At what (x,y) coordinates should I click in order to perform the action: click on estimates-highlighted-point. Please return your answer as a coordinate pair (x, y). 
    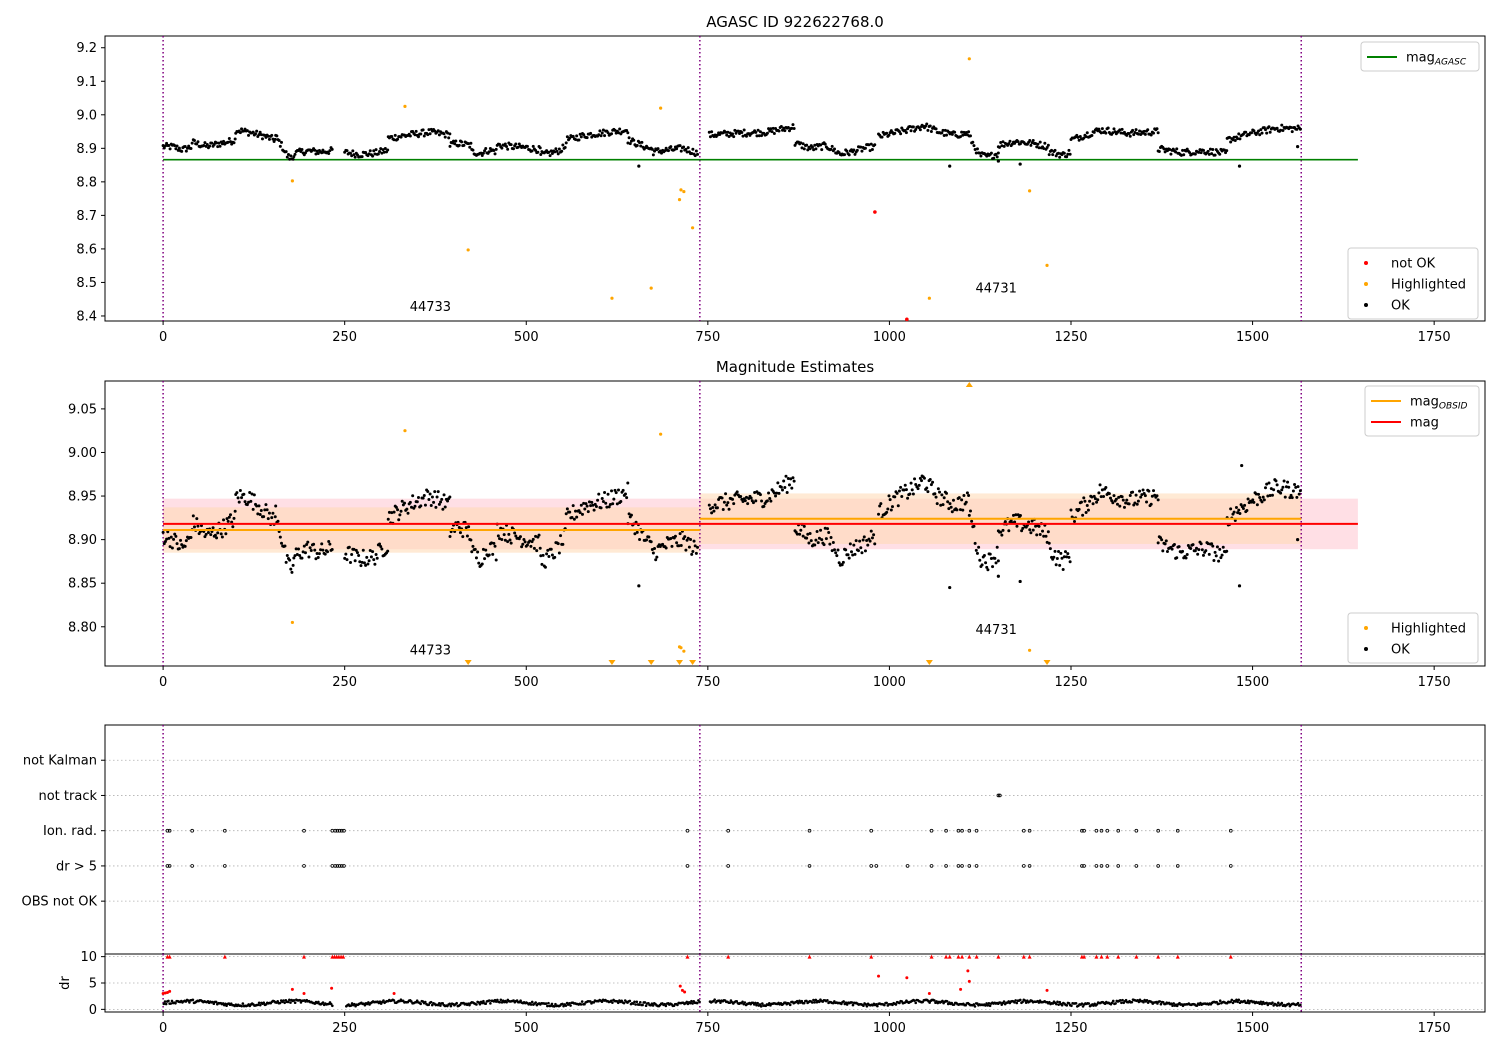
    Looking at the image, I should click on (405, 431).